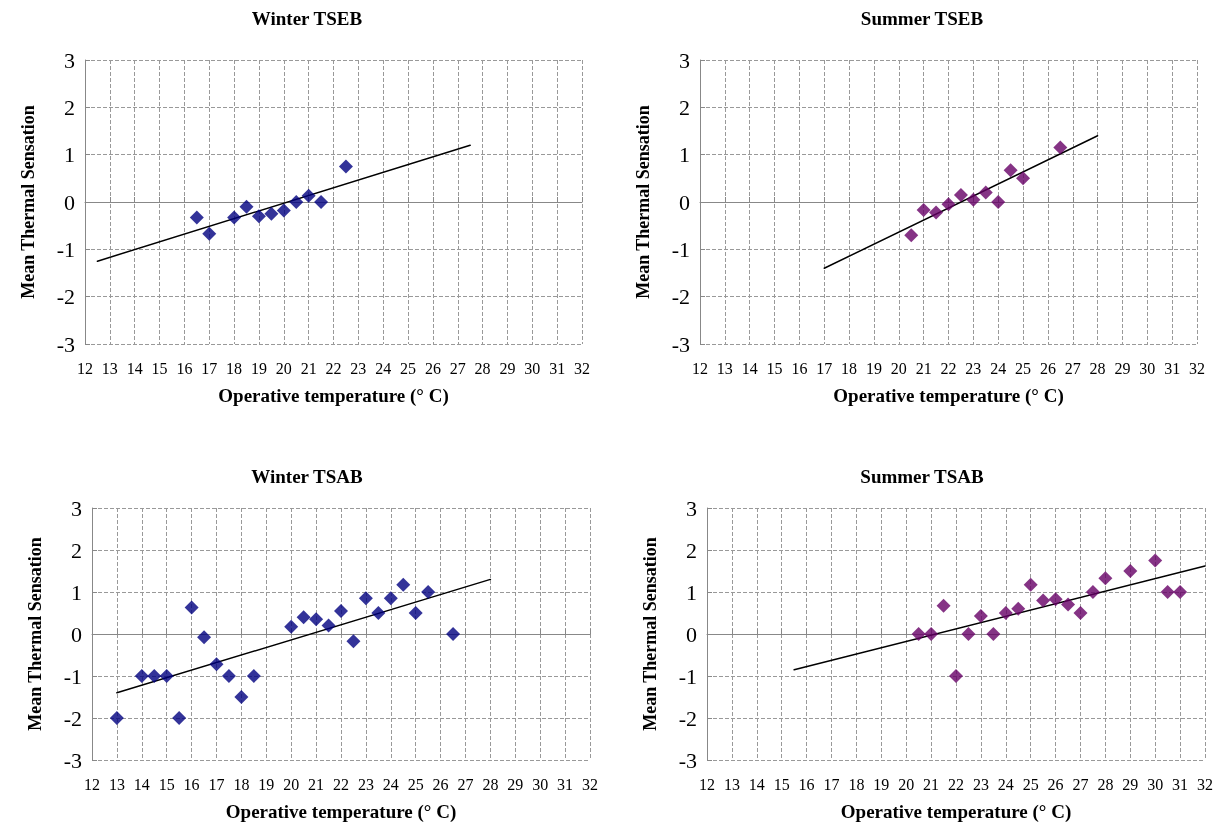 Image resolution: width=1229 pixels, height=832 pixels. What do you see at coordinates (700, 368) in the screenshot?
I see `x-tick-label: 12` at bounding box center [700, 368].